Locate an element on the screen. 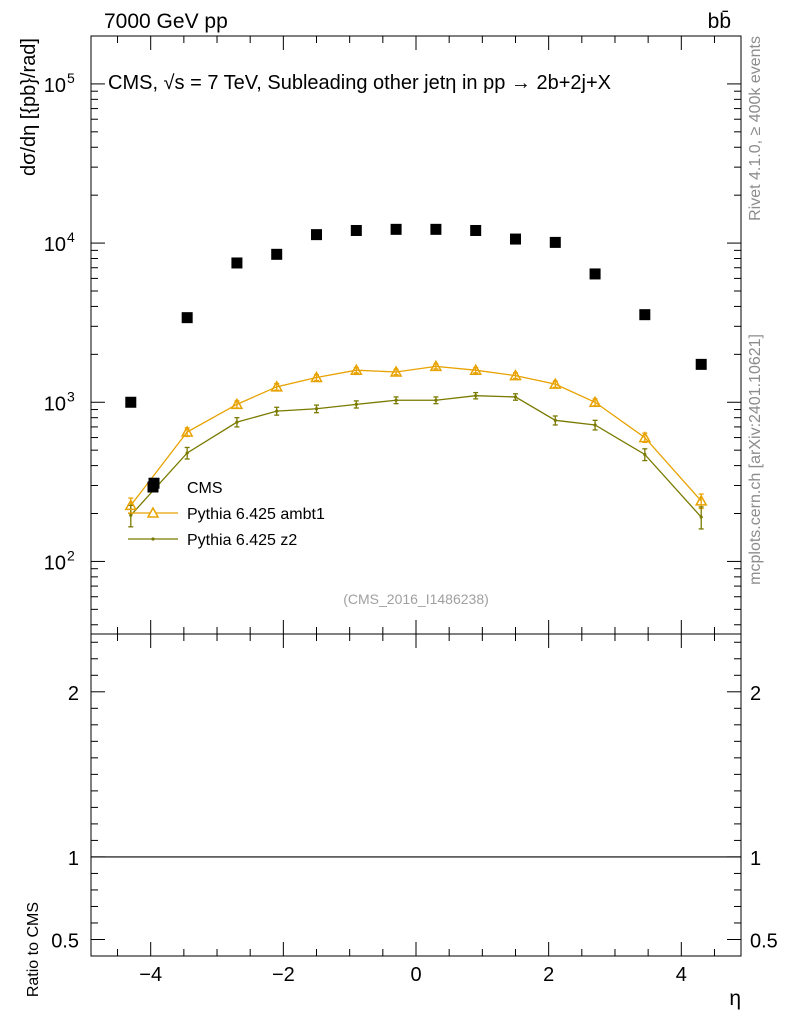 The height and width of the screenshot is (1024, 786). x-axis-label: η is located at coordinates (735, 998).